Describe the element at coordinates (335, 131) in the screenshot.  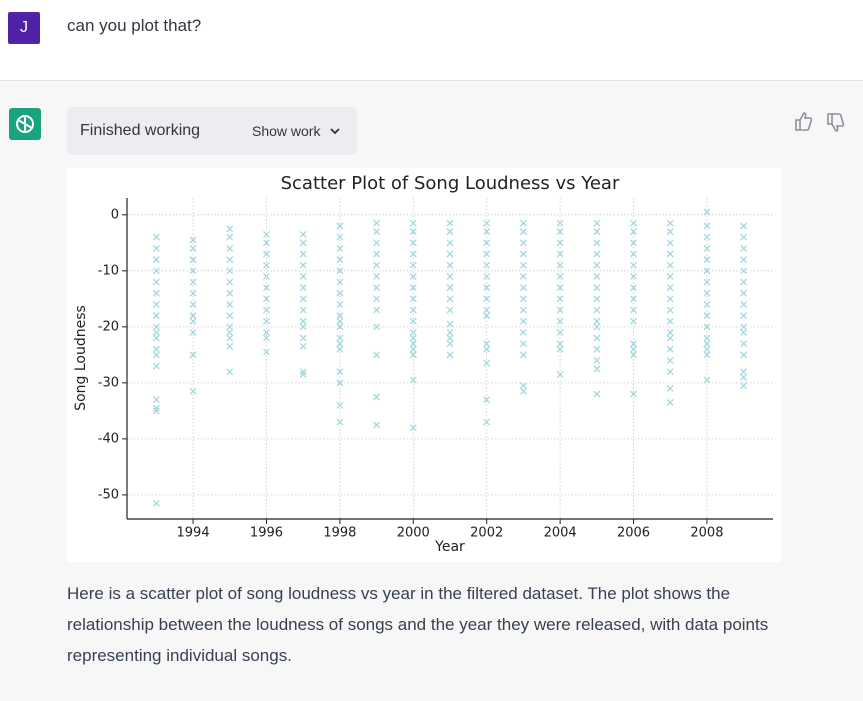
I see `chevron-icon` at that location.